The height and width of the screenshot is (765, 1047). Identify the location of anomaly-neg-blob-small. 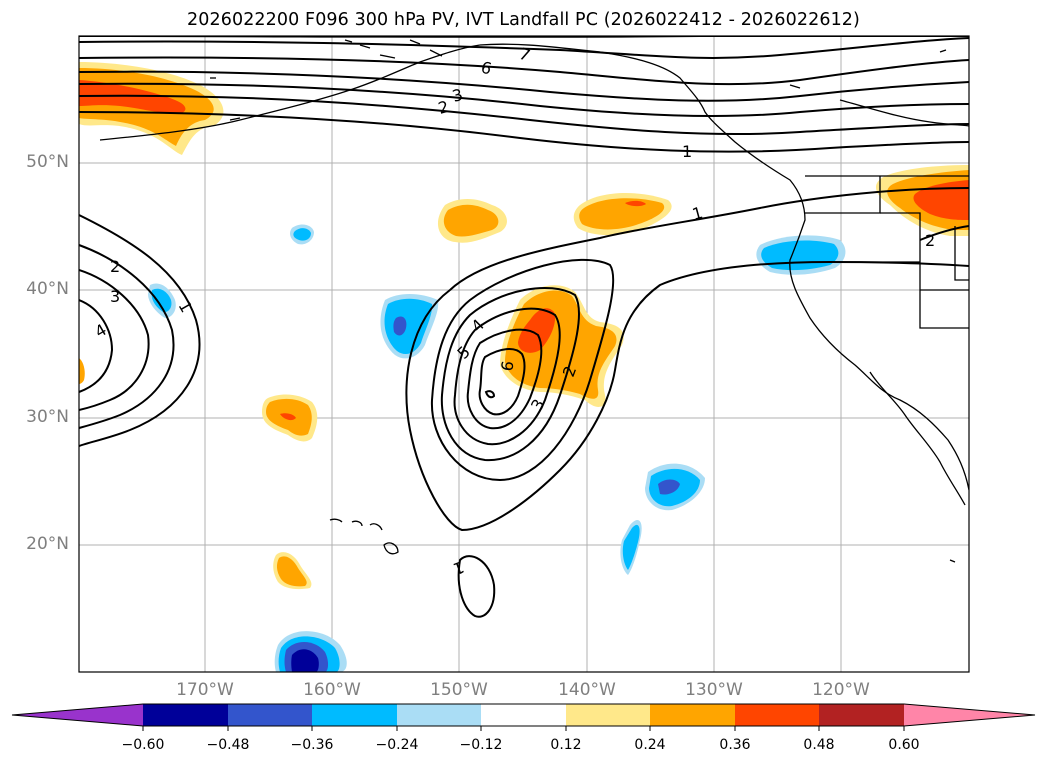
(302, 234).